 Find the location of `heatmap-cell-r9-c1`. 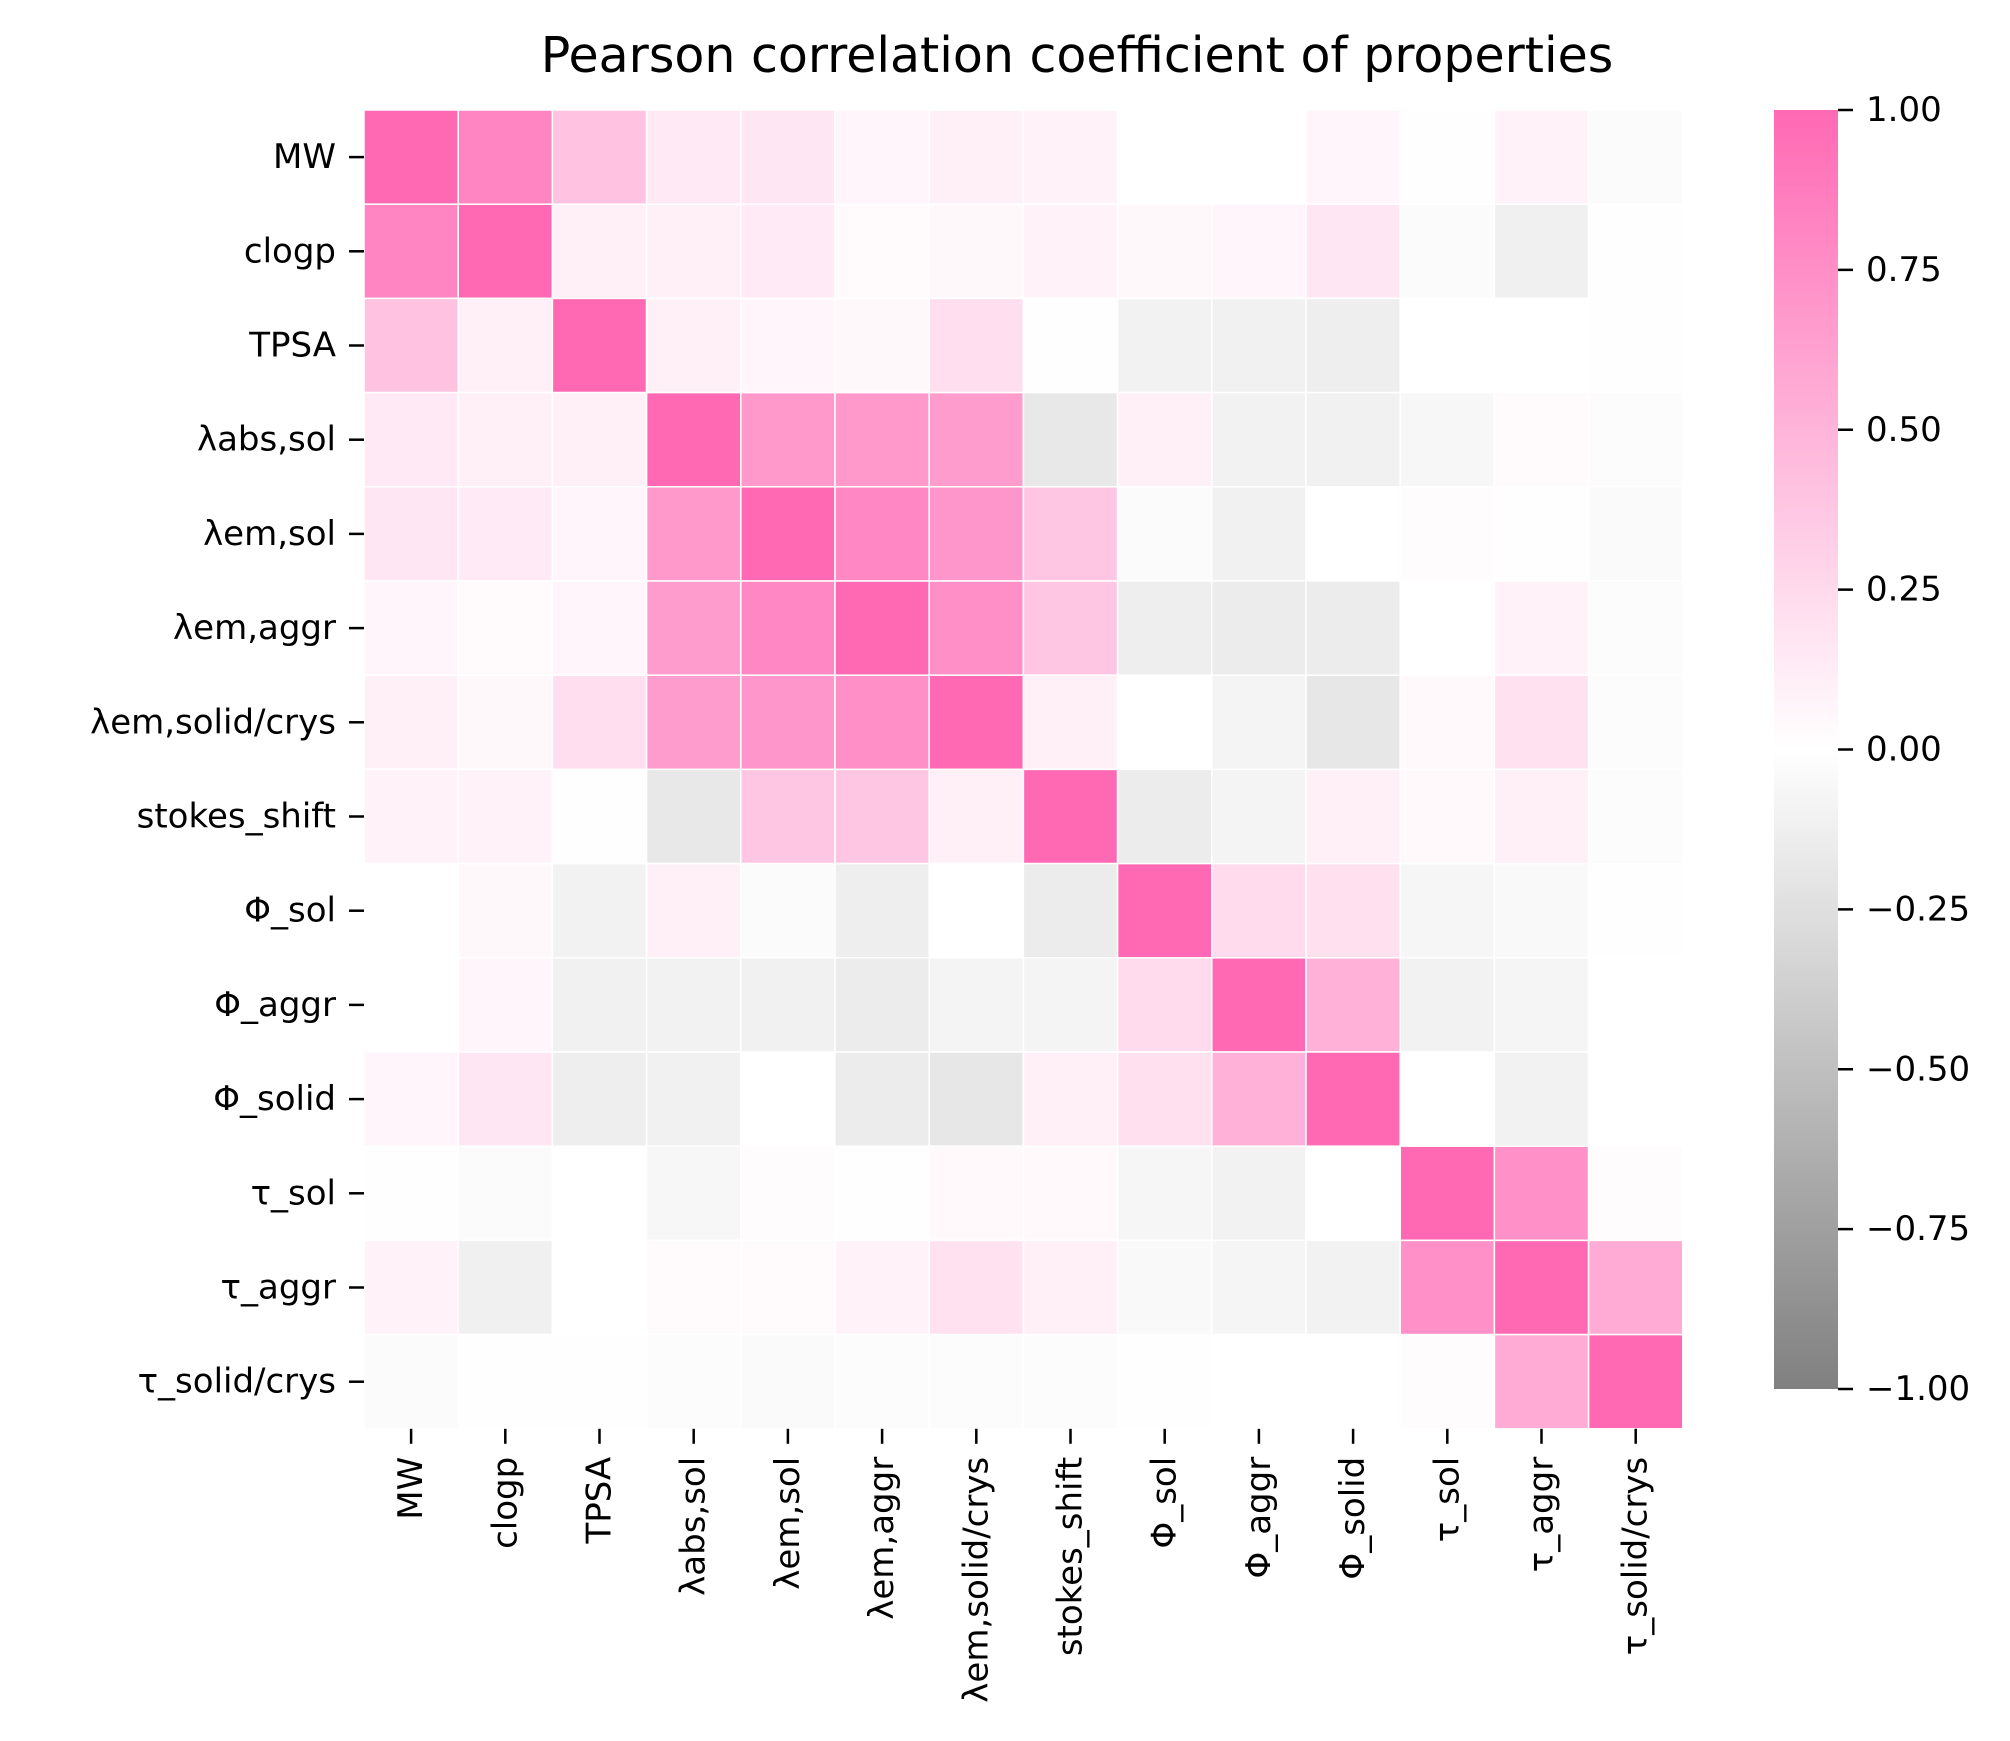

heatmap-cell-r9-c1 is located at coordinates (505, 1005).